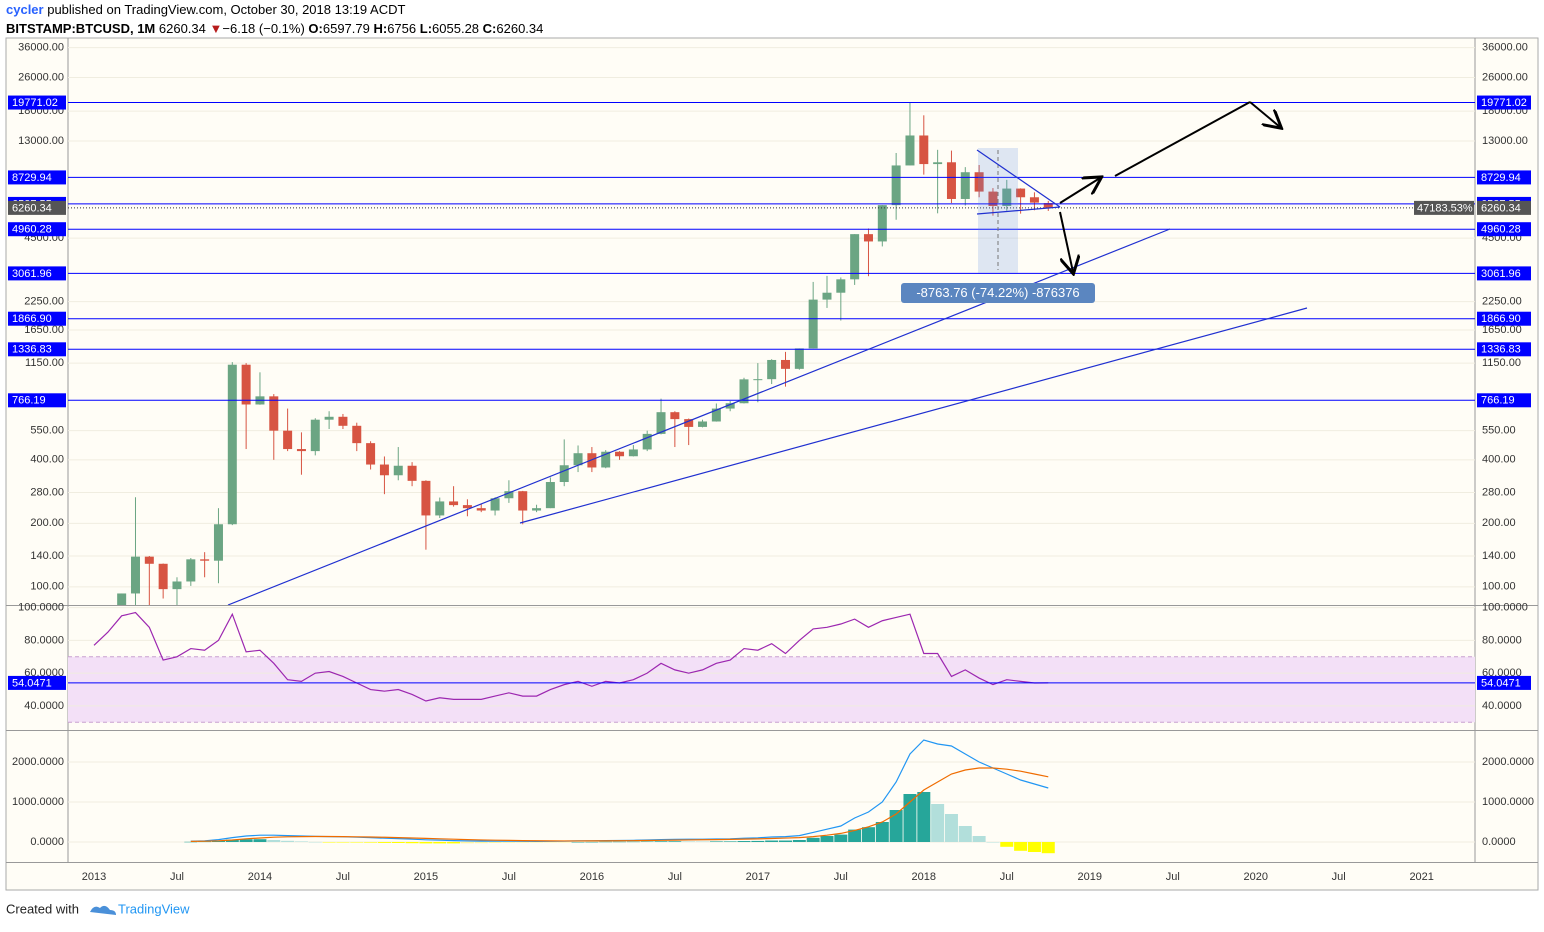 Image resolution: width=1544 pixels, height=932 pixels. What do you see at coordinates (619, 804) in the screenshot?
I see `signal-line` at bounding box center [619, 804].